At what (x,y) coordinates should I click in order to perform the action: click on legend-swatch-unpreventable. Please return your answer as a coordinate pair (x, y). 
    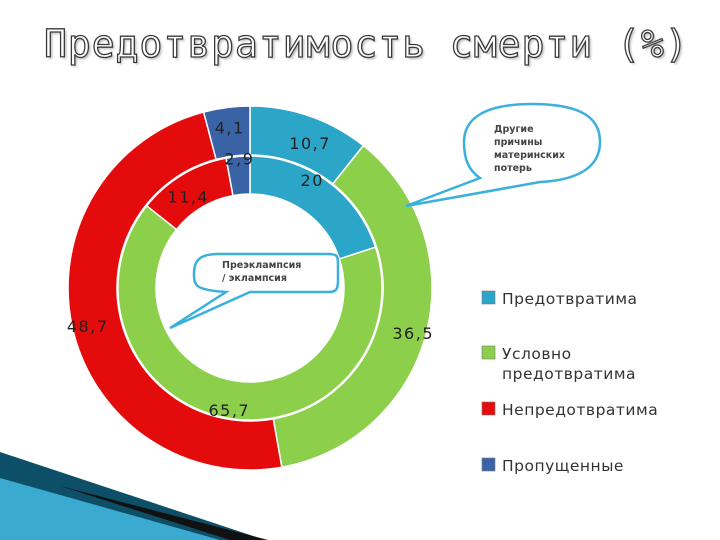
    Looking at the image, I should click on (488, 408).